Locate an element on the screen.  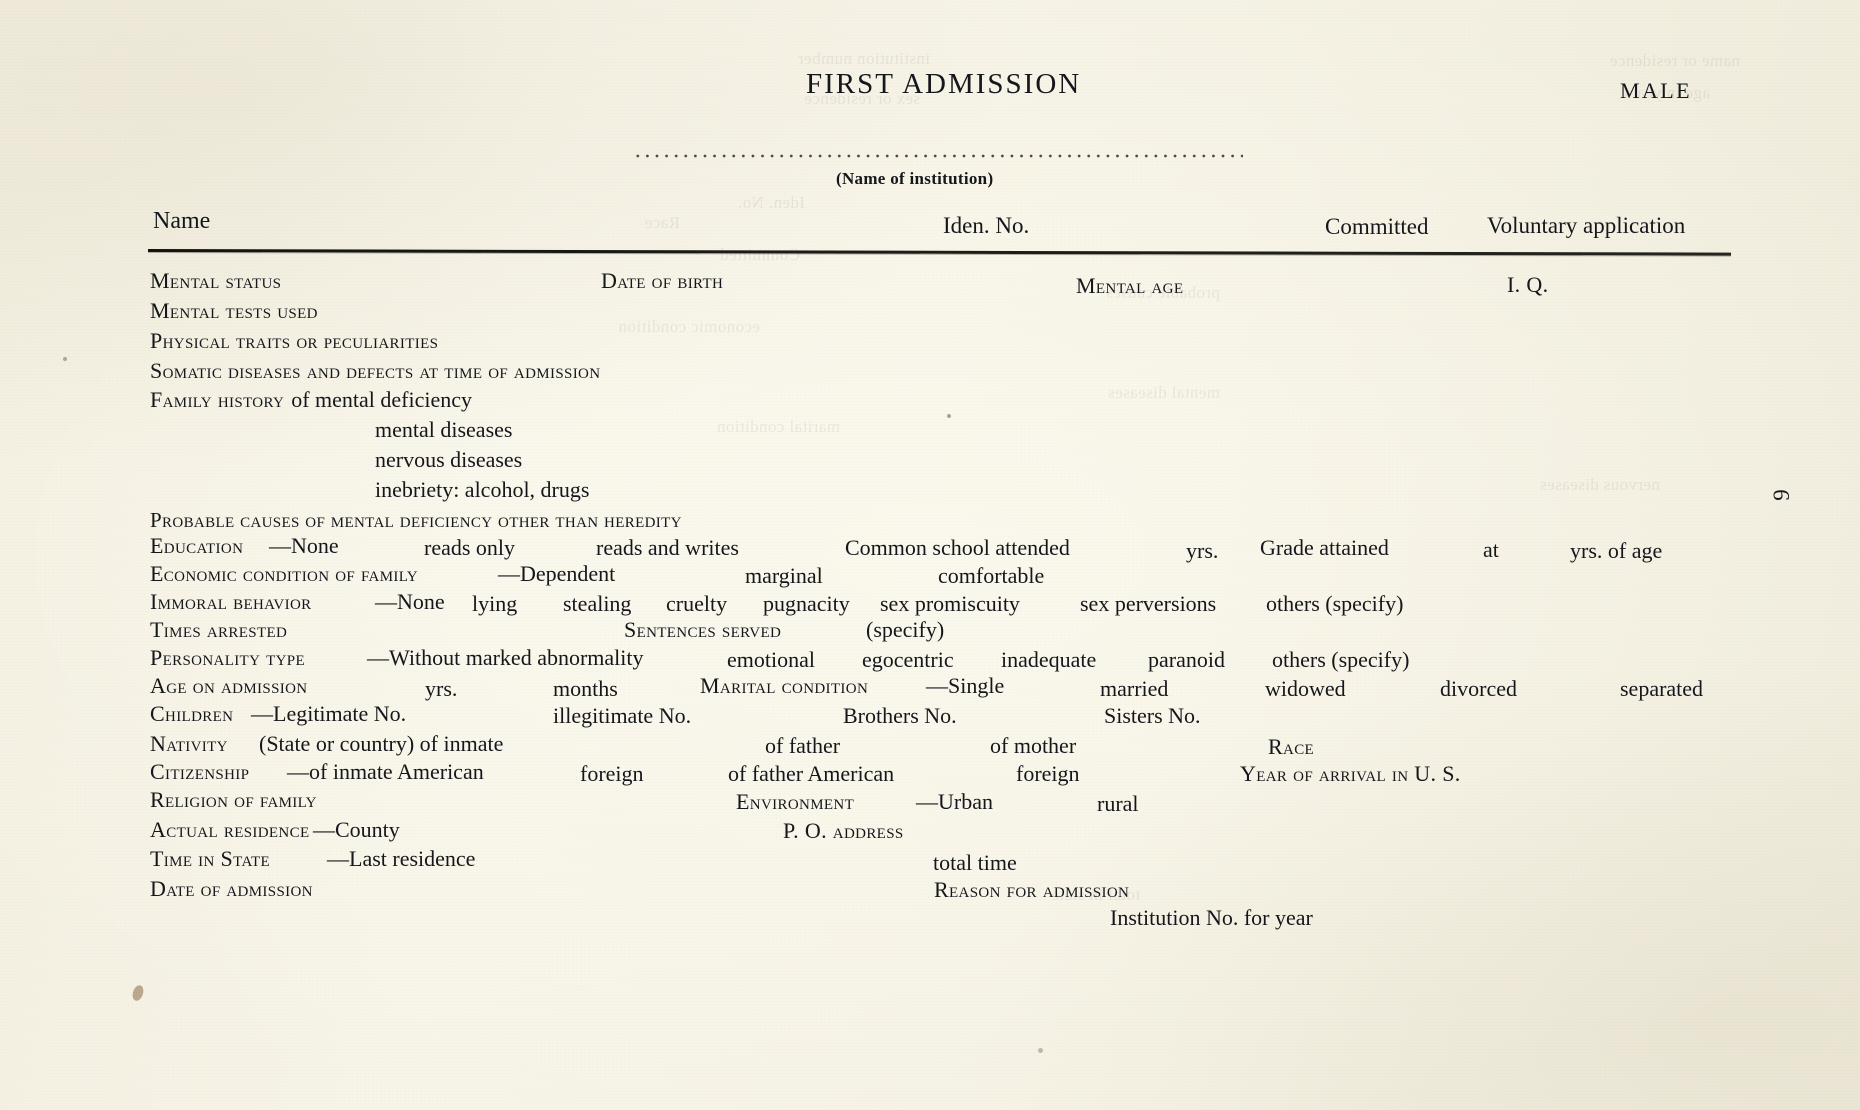
personality-option-inadequate: inadequate is located at coordinates (1049, 659).